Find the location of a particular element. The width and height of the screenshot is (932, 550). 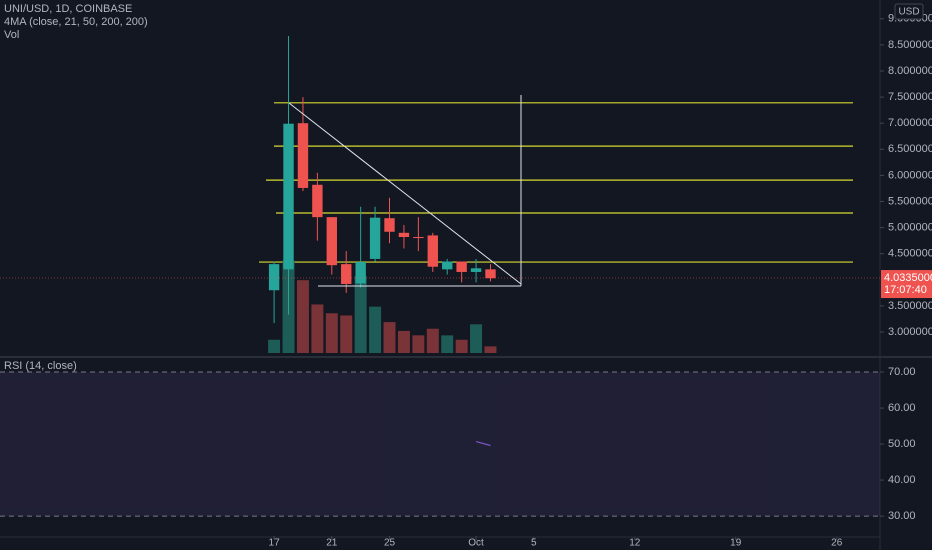

y-tick-label: 6.00000000 is located at coordinates (910, 175).